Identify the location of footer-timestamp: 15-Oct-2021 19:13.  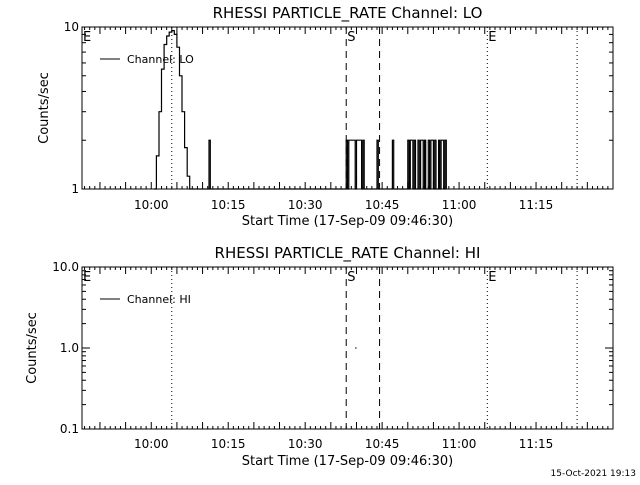
(593, 474).